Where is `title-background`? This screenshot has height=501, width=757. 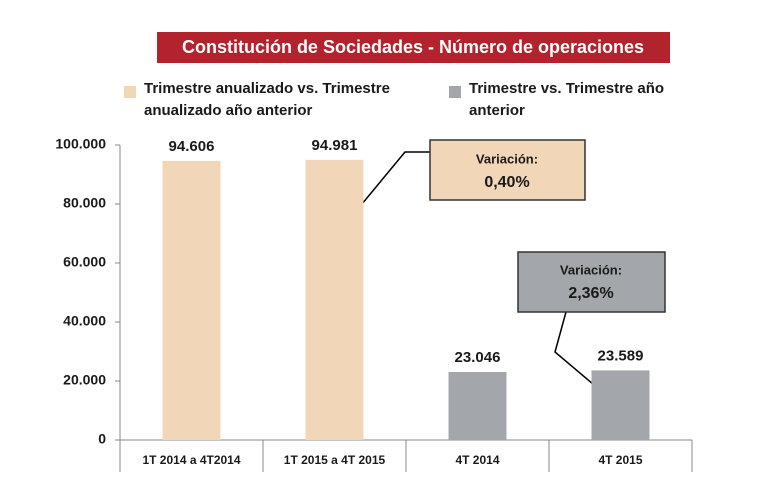
title-background is located at coordinates (413, 47).